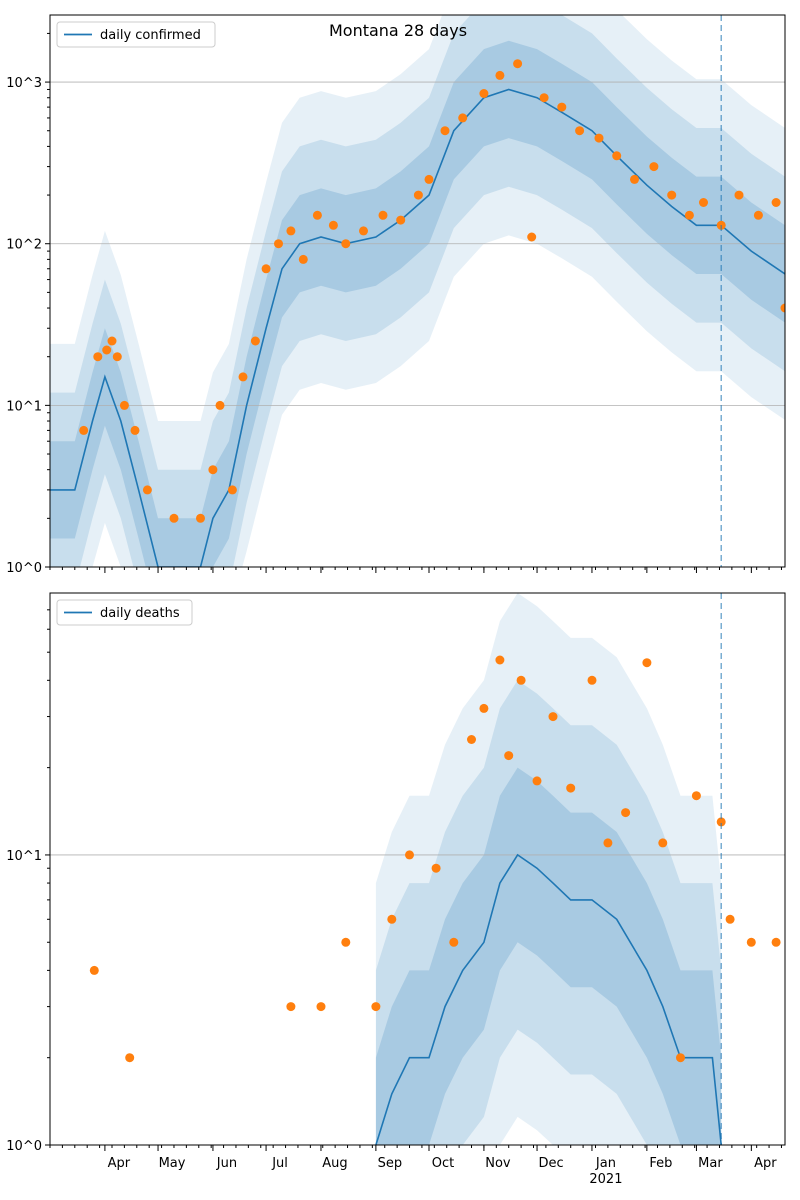  What do you see at coordinates (765, 1163) in the screenshot?
I see `x-tick-label: Apr` at bounding box center [765, 1163].